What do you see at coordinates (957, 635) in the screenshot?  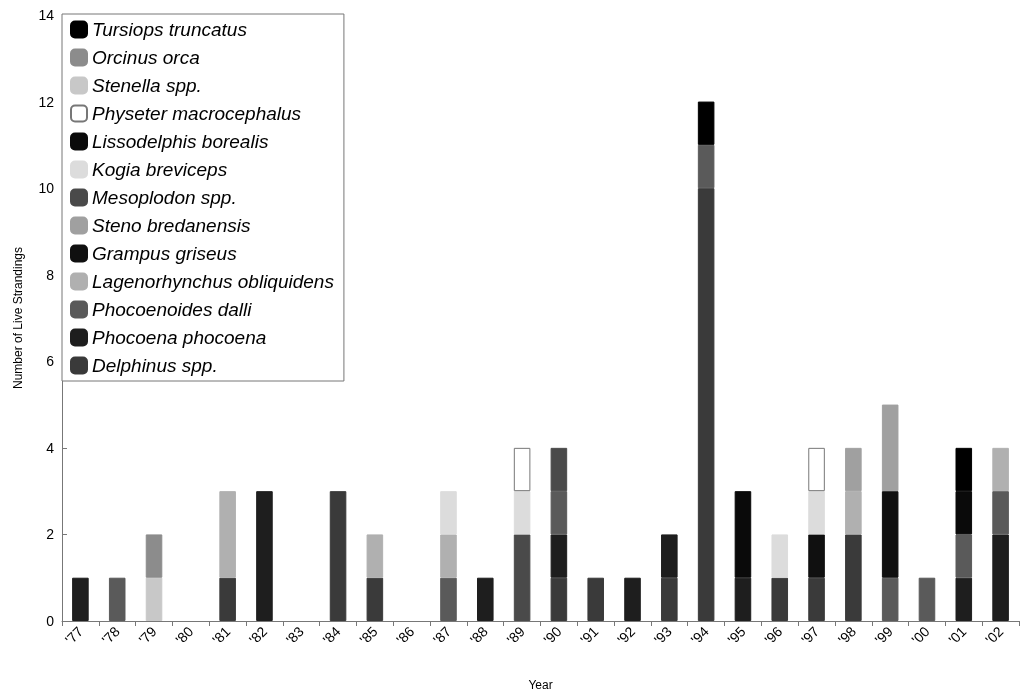 I see `x-tick-label: '01` at bounding box center [957, 635].